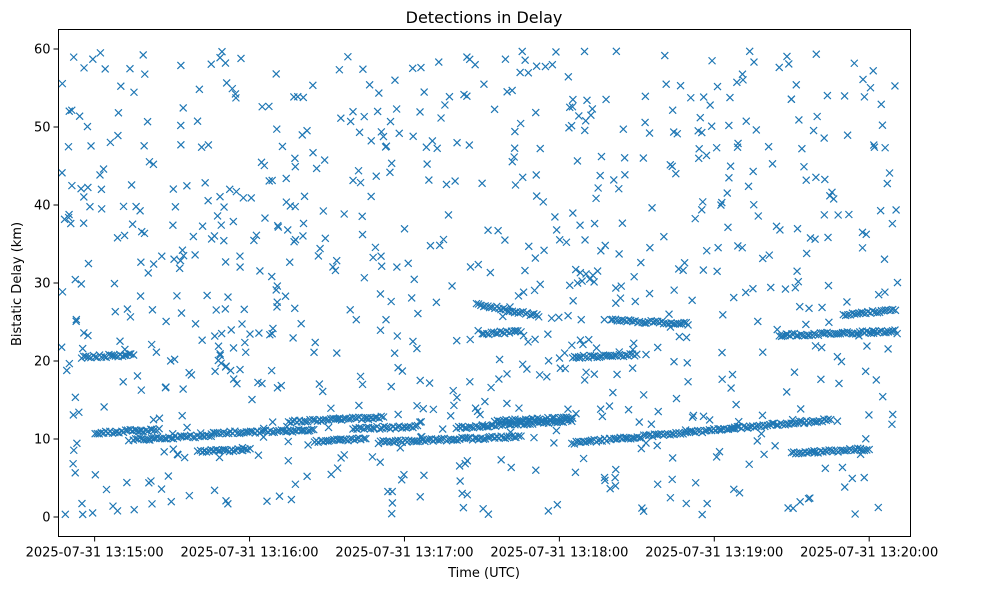 The height and width of the screenshot is (590, 989). I want to click on y-axis-label: Bistatic Delay (km), so click(17, 284).